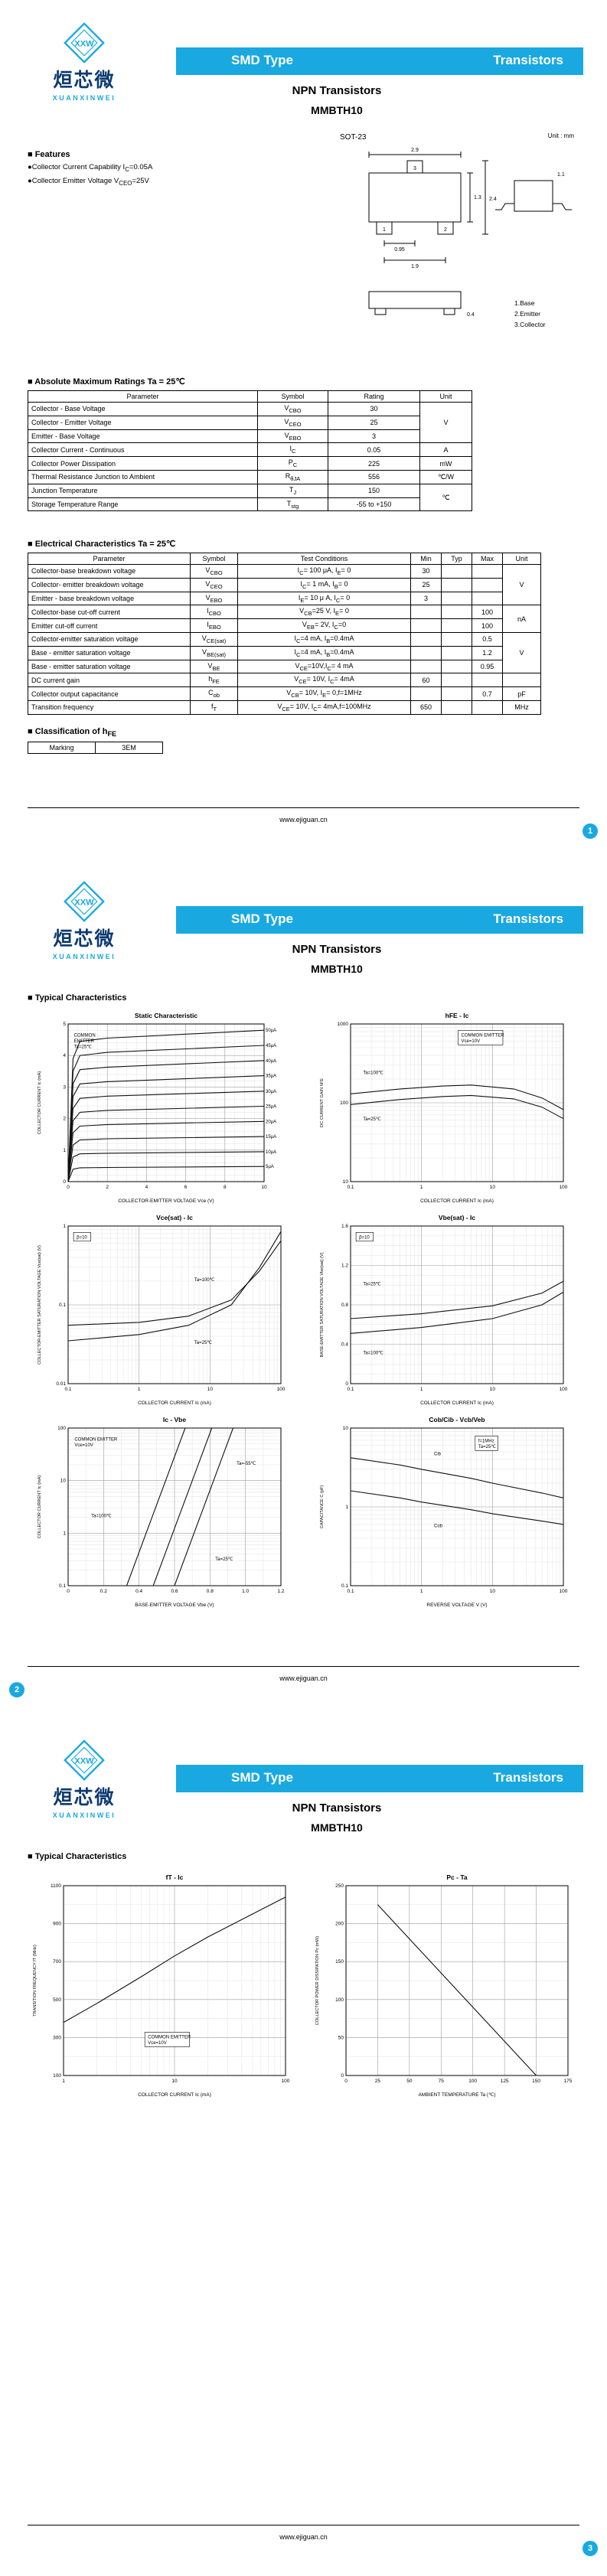 This screenshot has height=2576, width=607. Describe the element at coordinates (457, 1015) in the screenshot. I see `svg-text: hFE - Ic` at that location.